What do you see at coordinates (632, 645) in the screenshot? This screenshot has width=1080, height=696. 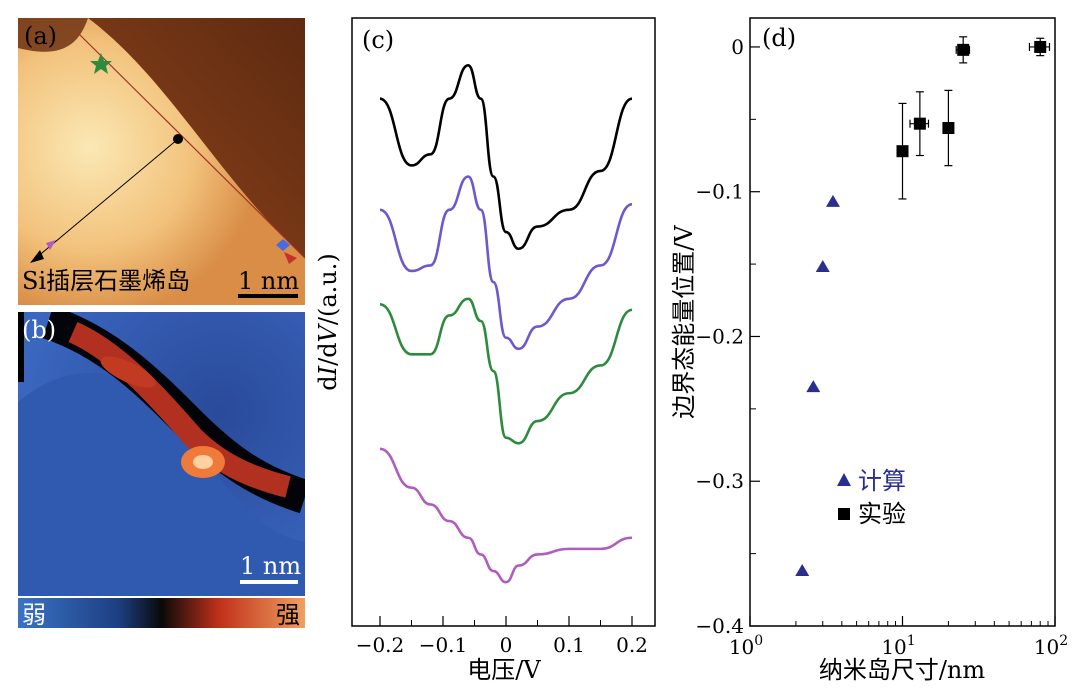 I see `chart-c-xtick-label: 0.2` at bounding box center [632, 645].